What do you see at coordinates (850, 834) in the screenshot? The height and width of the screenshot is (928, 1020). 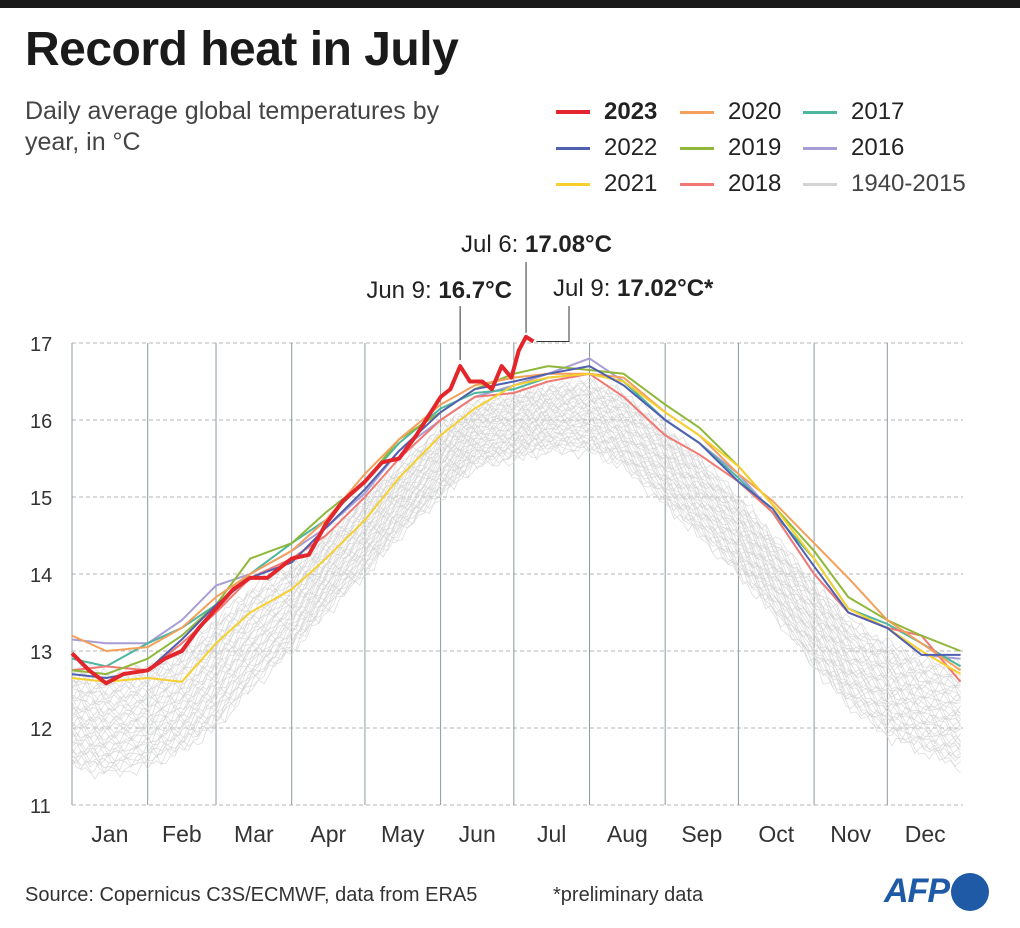 I see `x-tick-label: Nov` at bounding box center [850, 834].